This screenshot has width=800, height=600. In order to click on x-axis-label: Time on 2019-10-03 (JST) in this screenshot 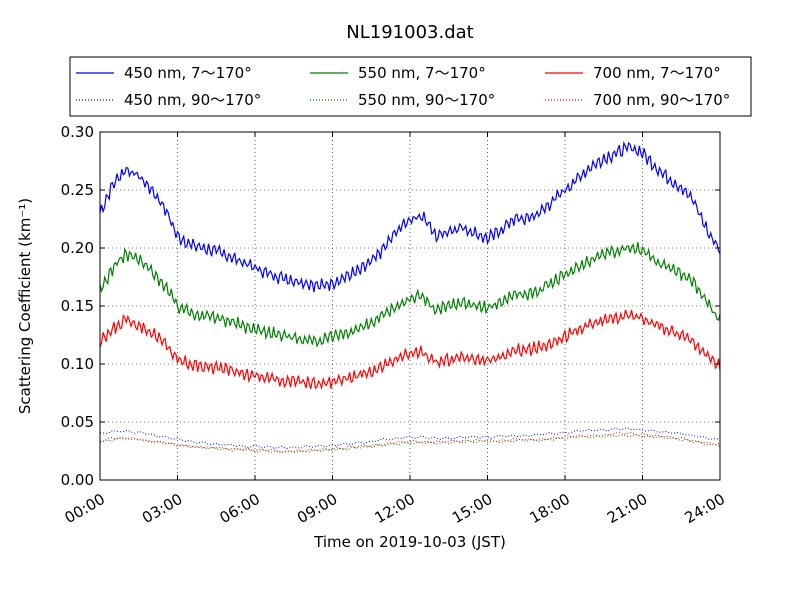, I will do `click(409, 542)`.